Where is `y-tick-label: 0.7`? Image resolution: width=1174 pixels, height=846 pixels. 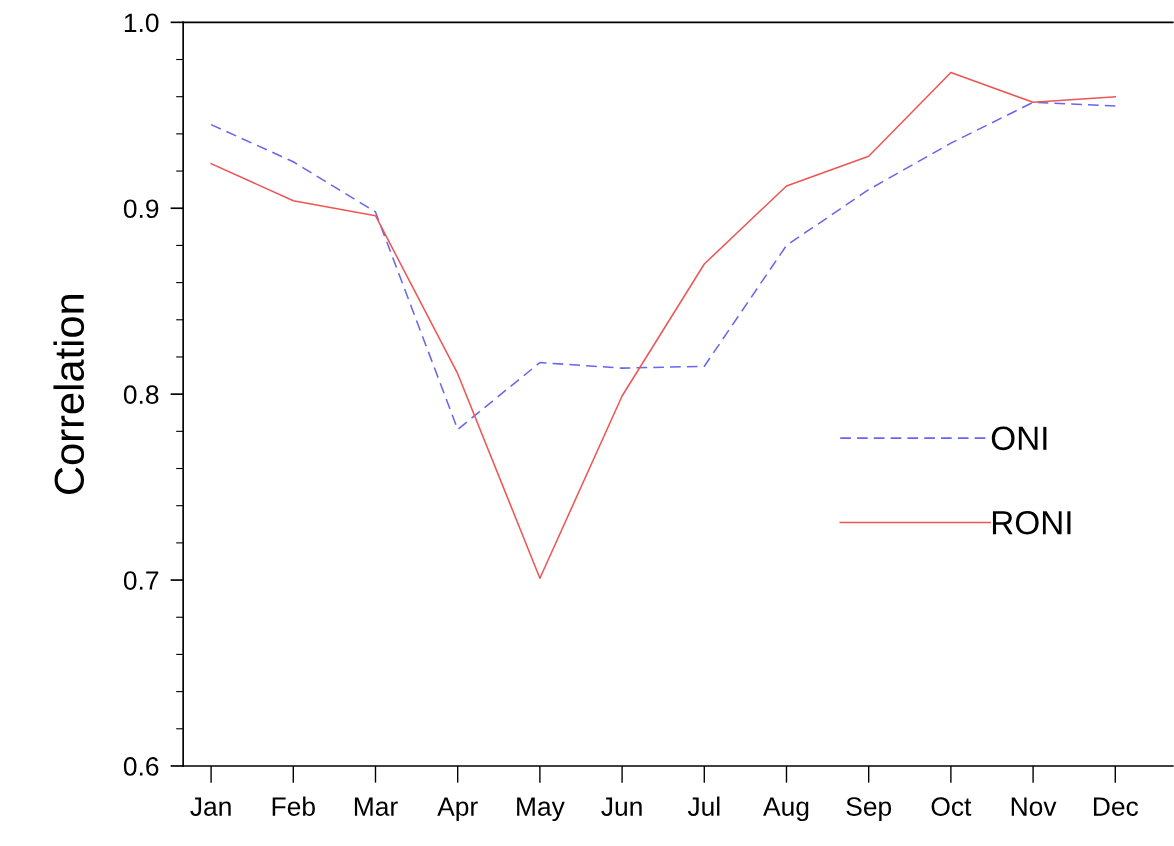 y-tick-label: 0.7 is located at coordinates (141, 580).